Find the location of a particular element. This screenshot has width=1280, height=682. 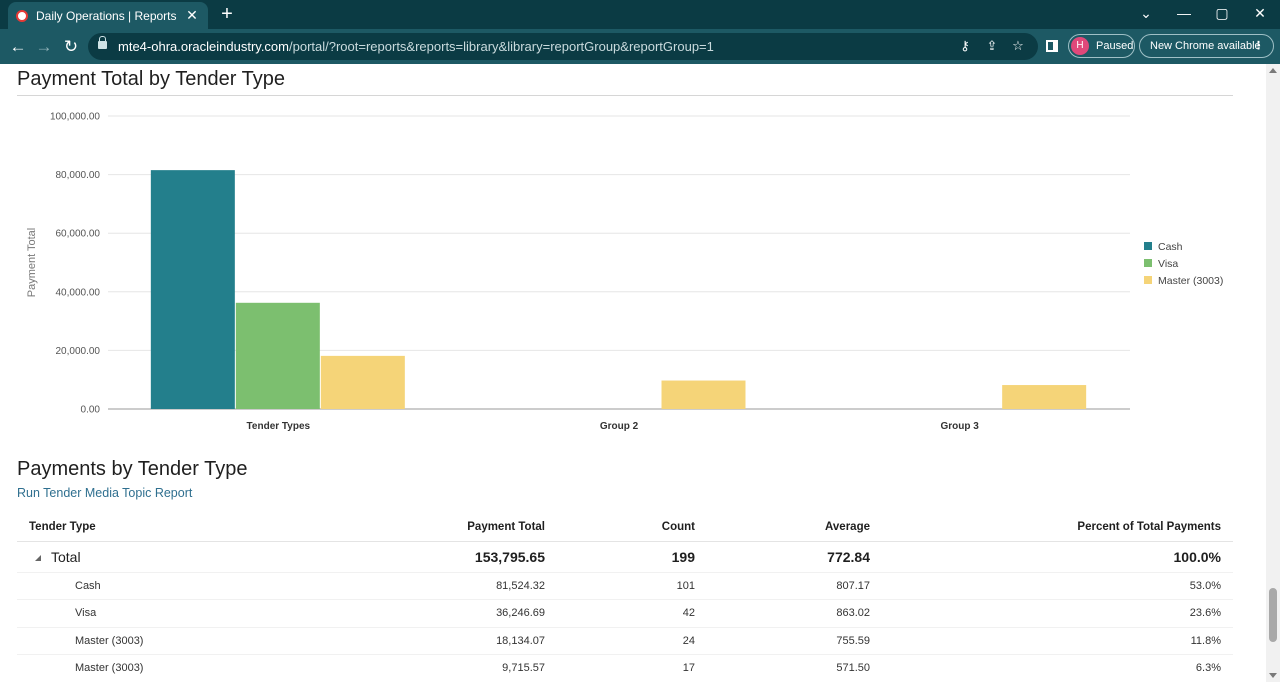

total-row: Total 153,795.65 199 772.84 100.0% is located at coordinates (625, 557).